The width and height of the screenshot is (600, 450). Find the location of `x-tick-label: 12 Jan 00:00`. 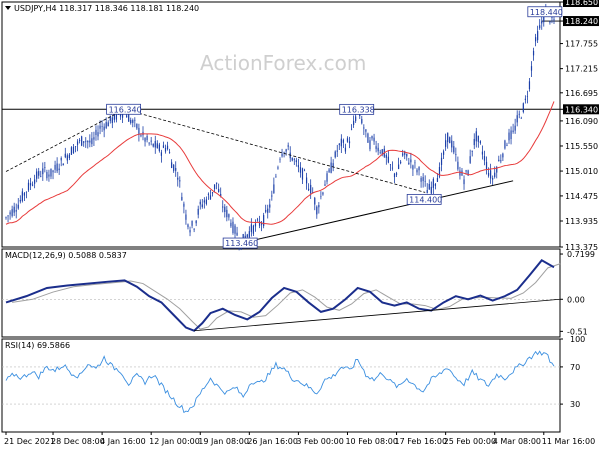

x-tick-label: 12 Jan 00:00 is located at coordinates (174, 441).